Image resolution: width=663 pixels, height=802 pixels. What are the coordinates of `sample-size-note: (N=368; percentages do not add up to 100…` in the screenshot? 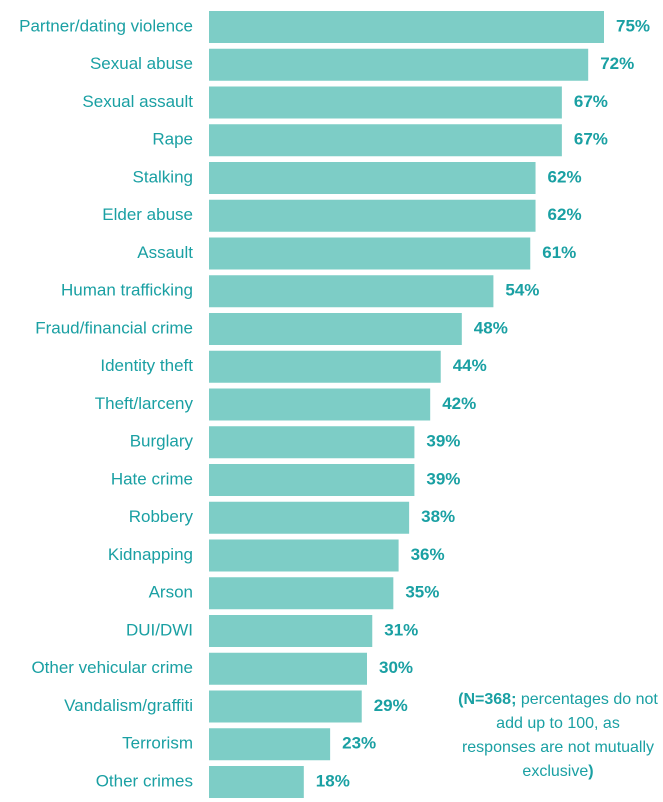 It's located at (558, 736).